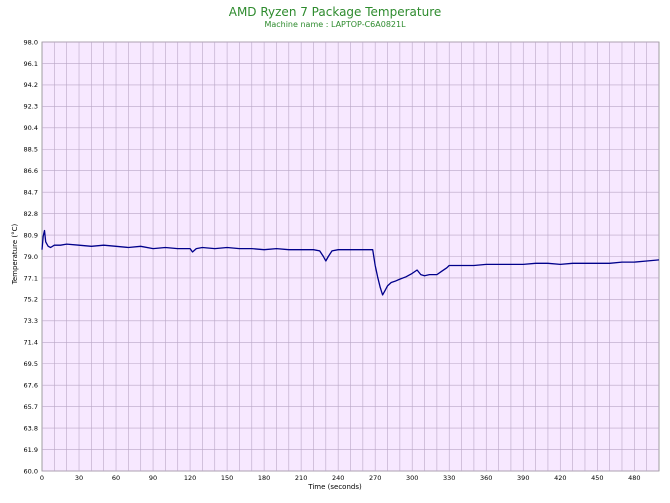  What do you see at coordinates (227, 478) in the screenshot?
I see `x-tick-label: 150` at bounding box center [227, 478].